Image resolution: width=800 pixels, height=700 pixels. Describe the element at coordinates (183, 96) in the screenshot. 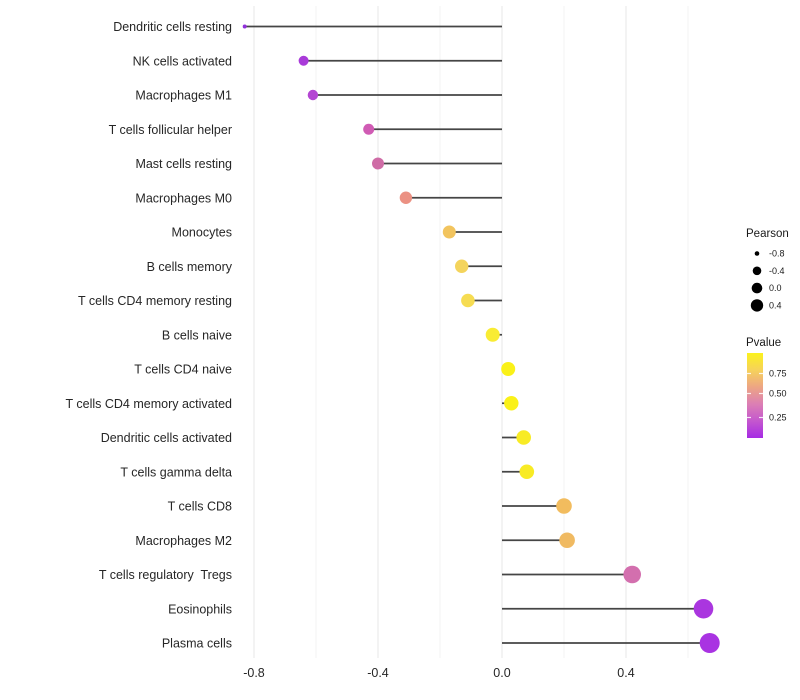

I see `y-axis-label: Macrophages M1` at that location.